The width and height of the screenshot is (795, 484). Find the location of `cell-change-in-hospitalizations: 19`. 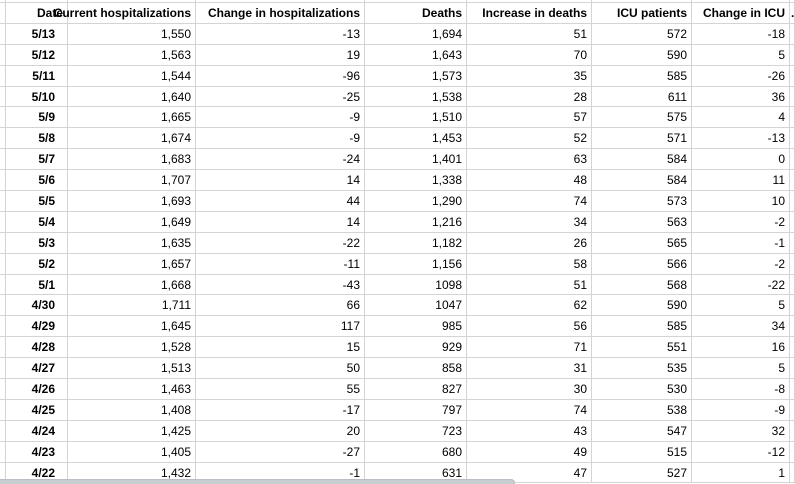

cell-change-in-hospitalizations: 19 is located at coordinates (280, 55).